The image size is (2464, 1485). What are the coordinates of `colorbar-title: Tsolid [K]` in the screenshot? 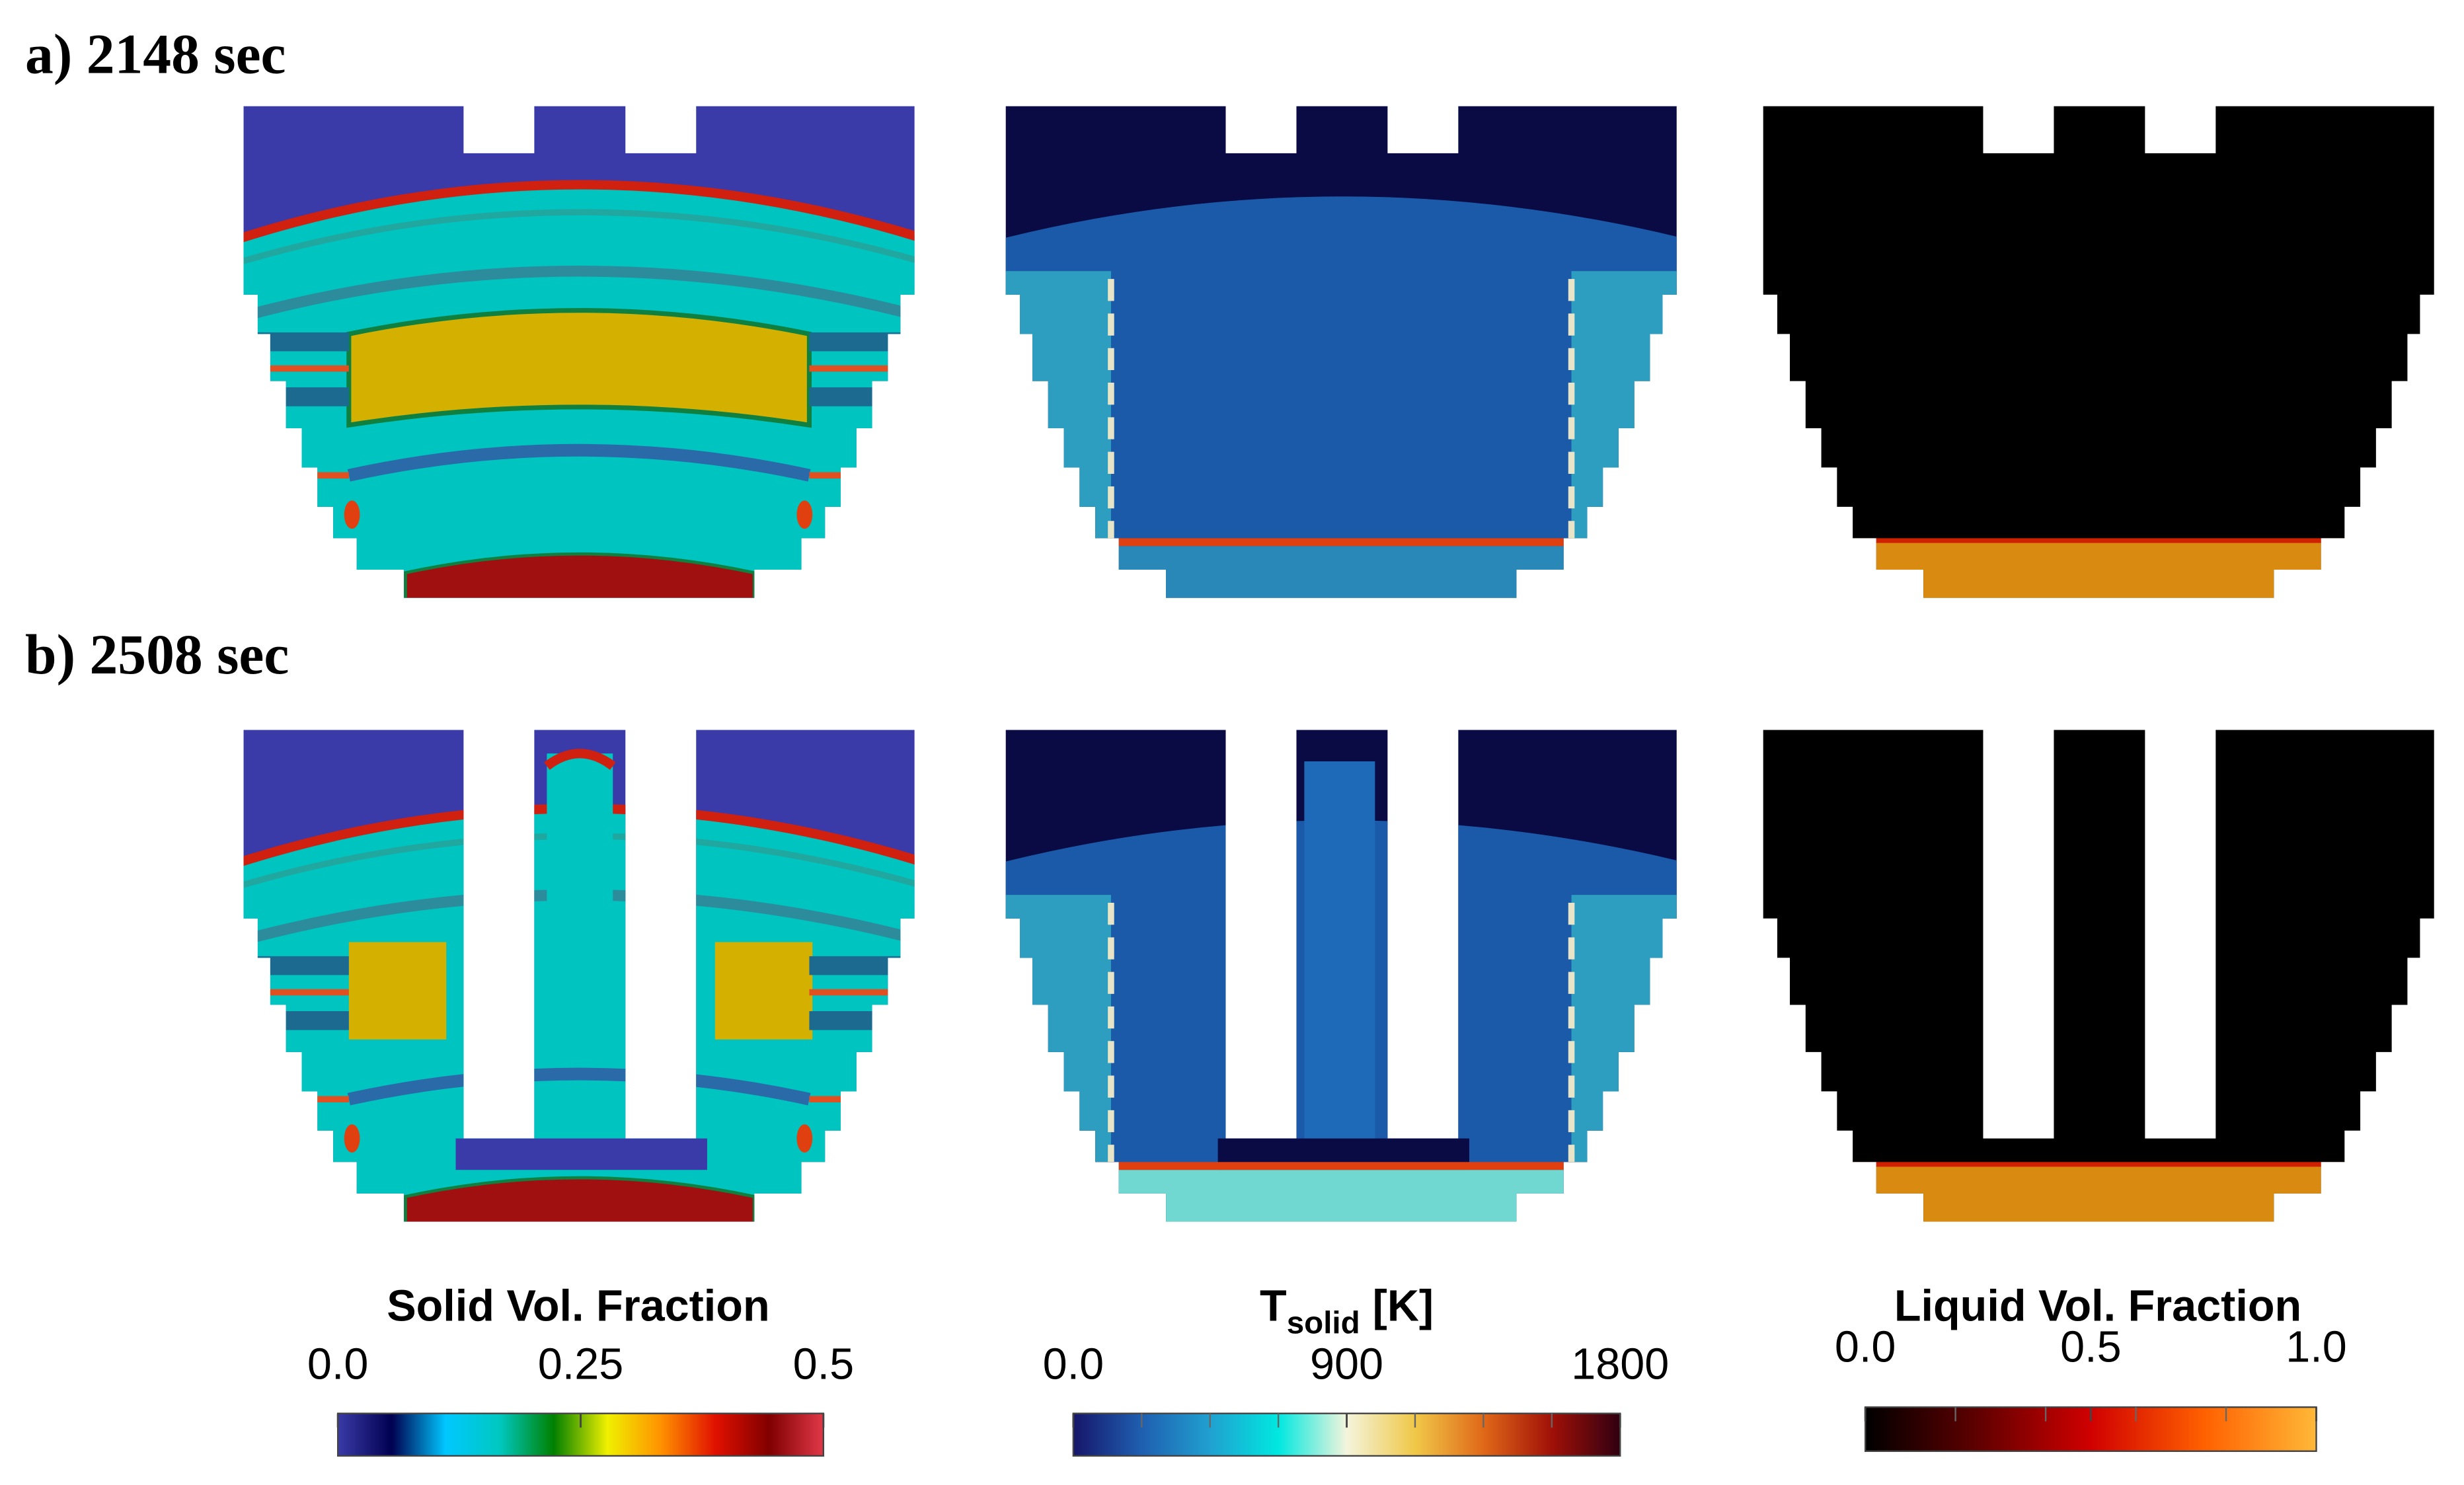 It's located at (1347, 1310).